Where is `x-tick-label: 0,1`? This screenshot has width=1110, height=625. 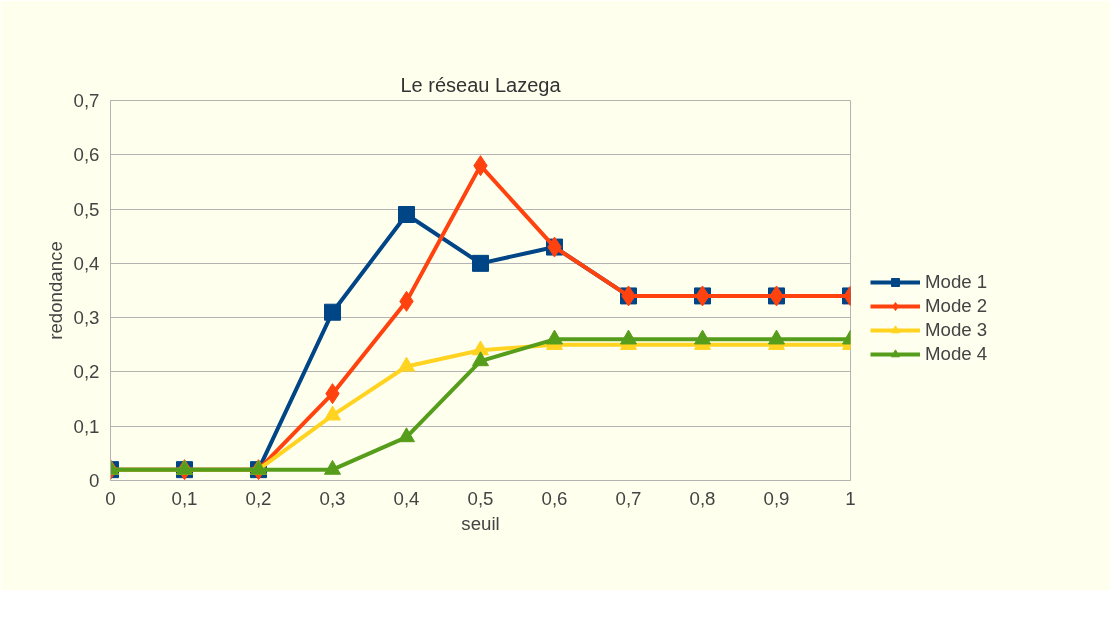
x-tick-label: 0,1 is located at coordinates (184, 498).